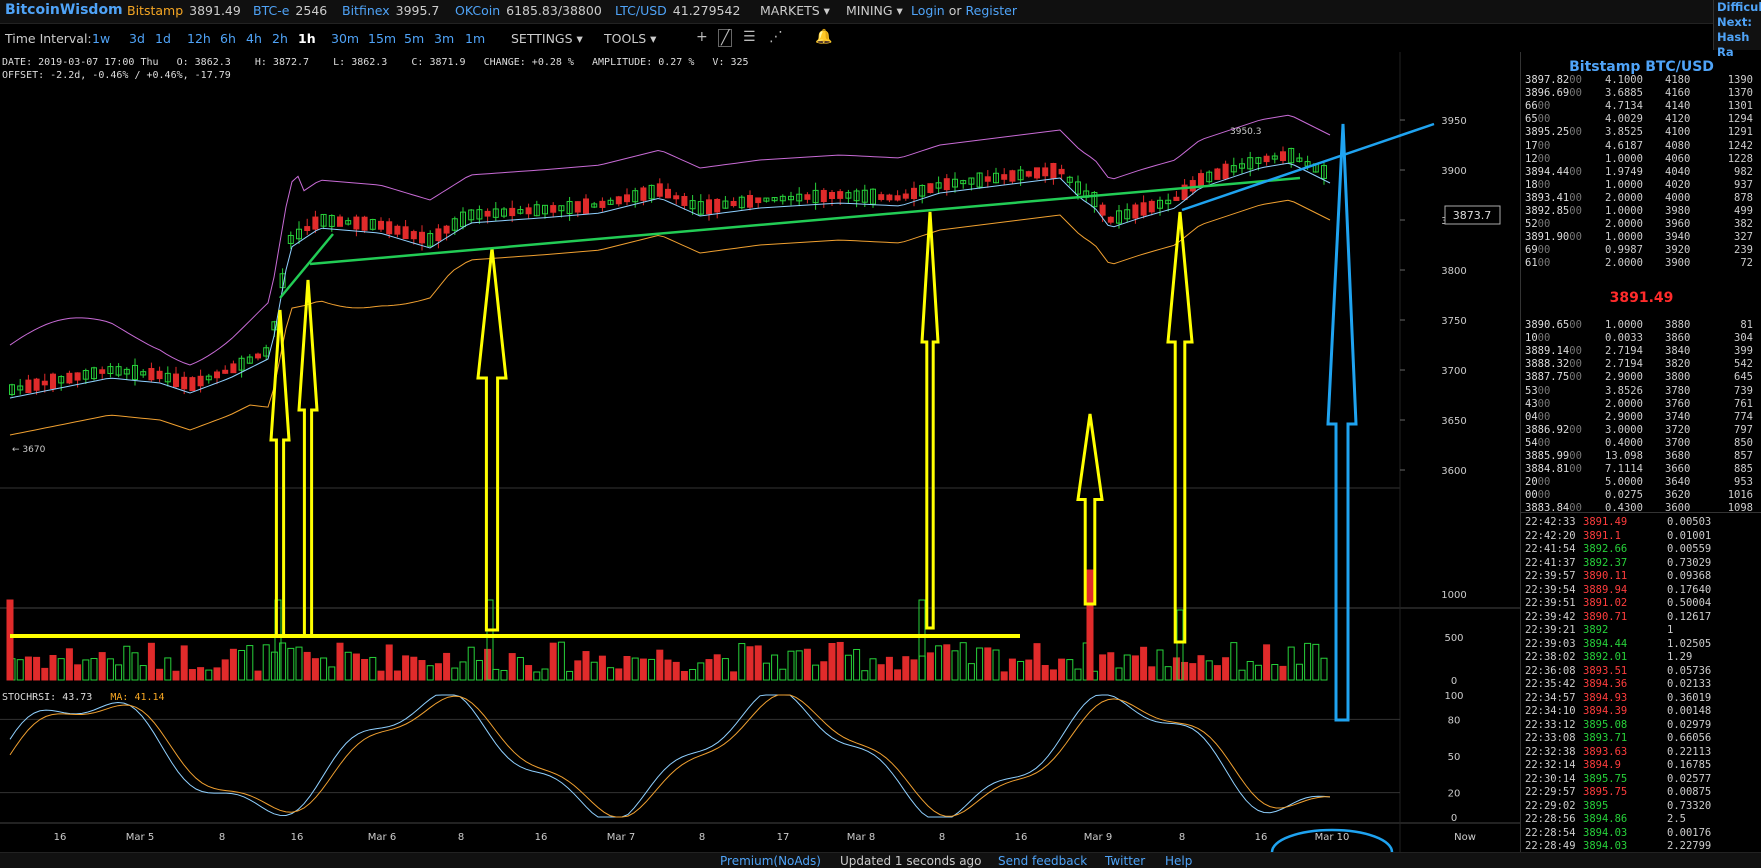 This screenshot has width=1761, height=868. What do you see at coordinates (1550, 778) in the screenshot?
I see `trade-time: 22:30:14` at bounding box center [1550, 778].